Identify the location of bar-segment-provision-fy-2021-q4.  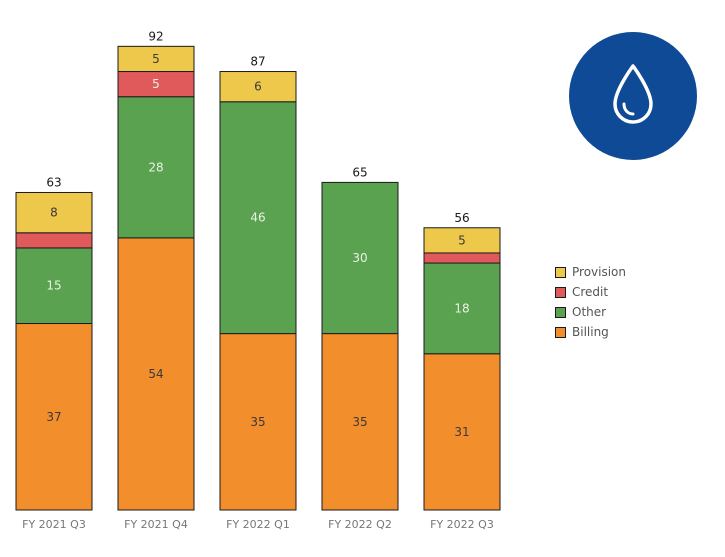
(156, 59).